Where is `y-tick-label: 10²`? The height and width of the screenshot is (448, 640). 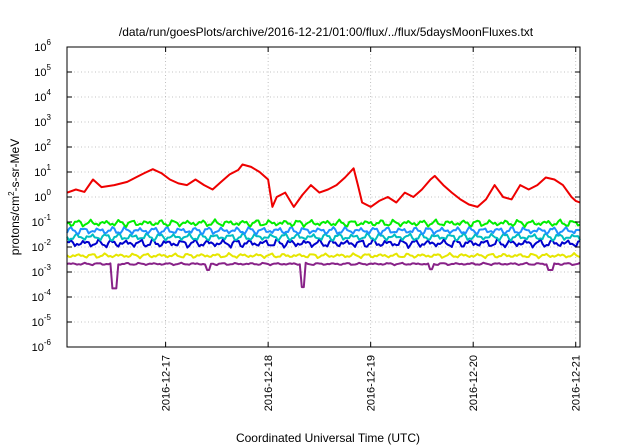
y-tick-label: 10² is located at coordinates (42, 146).